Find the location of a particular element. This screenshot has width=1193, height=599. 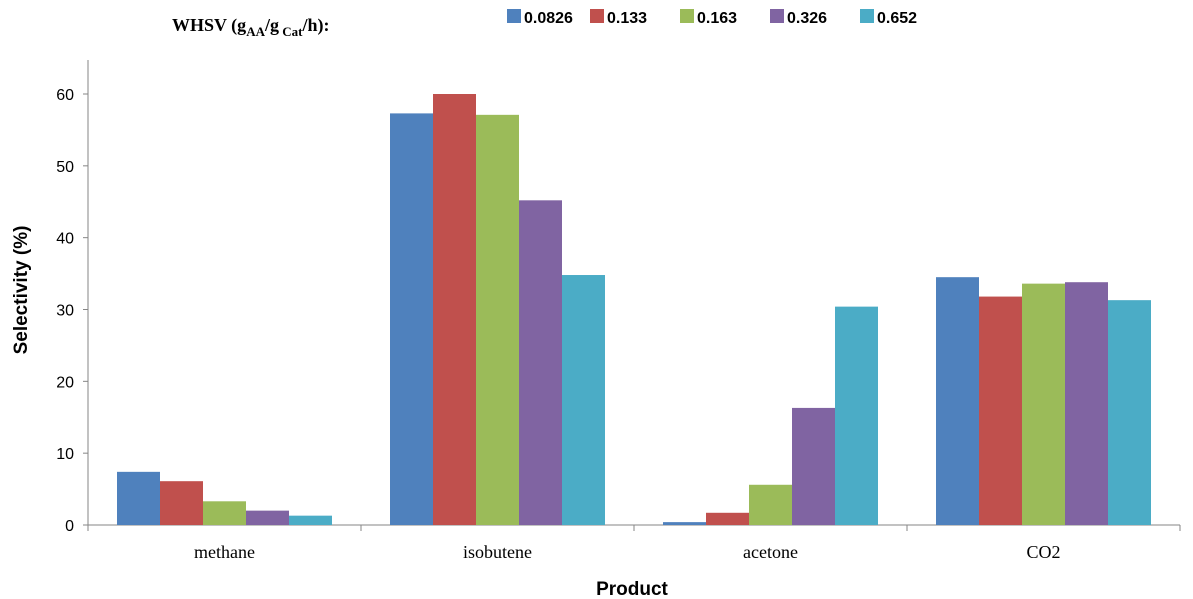

bar-methane-0.163 is located at coordinates (224, 513).